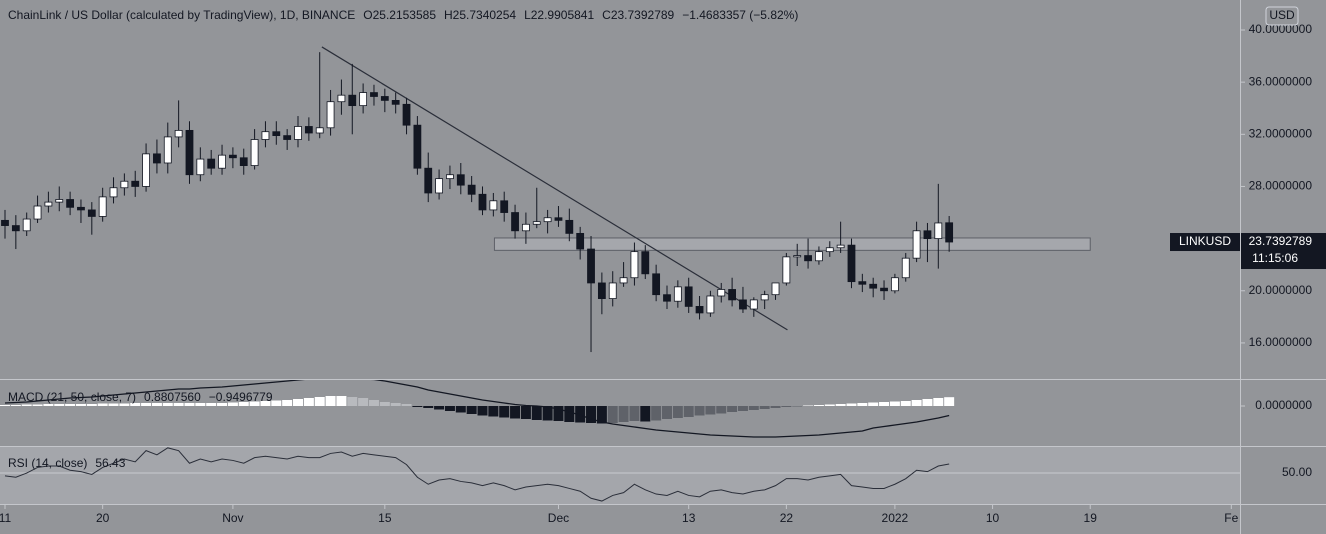  What do you see at coordinates (792, 244) in the screenshot?
I see `resistance-zone` at bounding box center [792, 244].